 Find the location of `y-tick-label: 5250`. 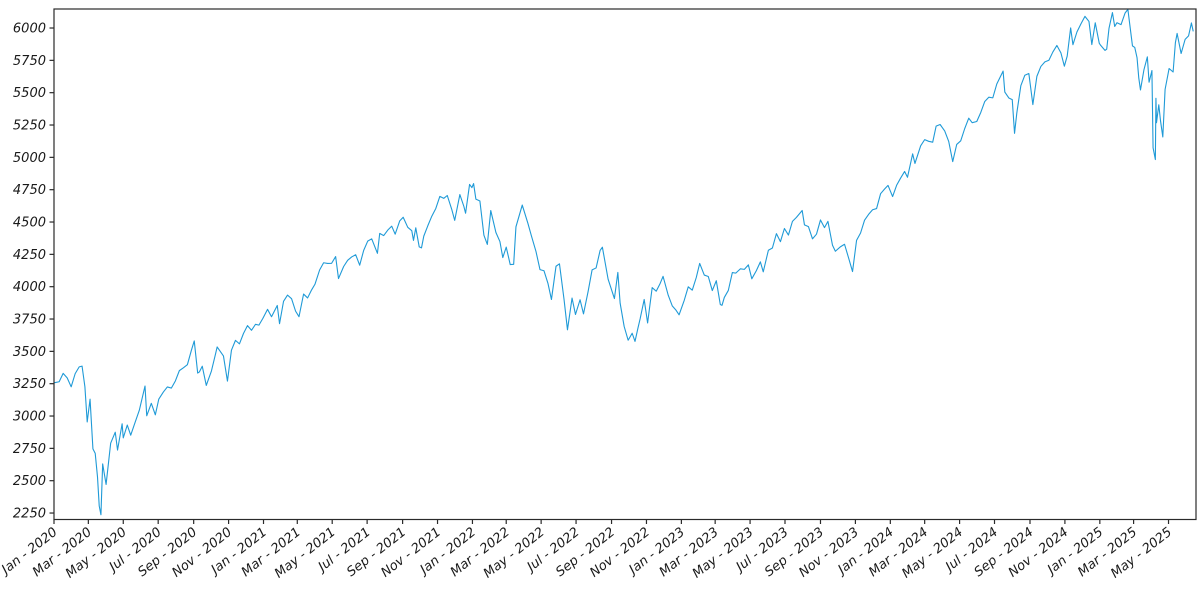

y-tick-label: 5250 is located at coordinates (29, 126).